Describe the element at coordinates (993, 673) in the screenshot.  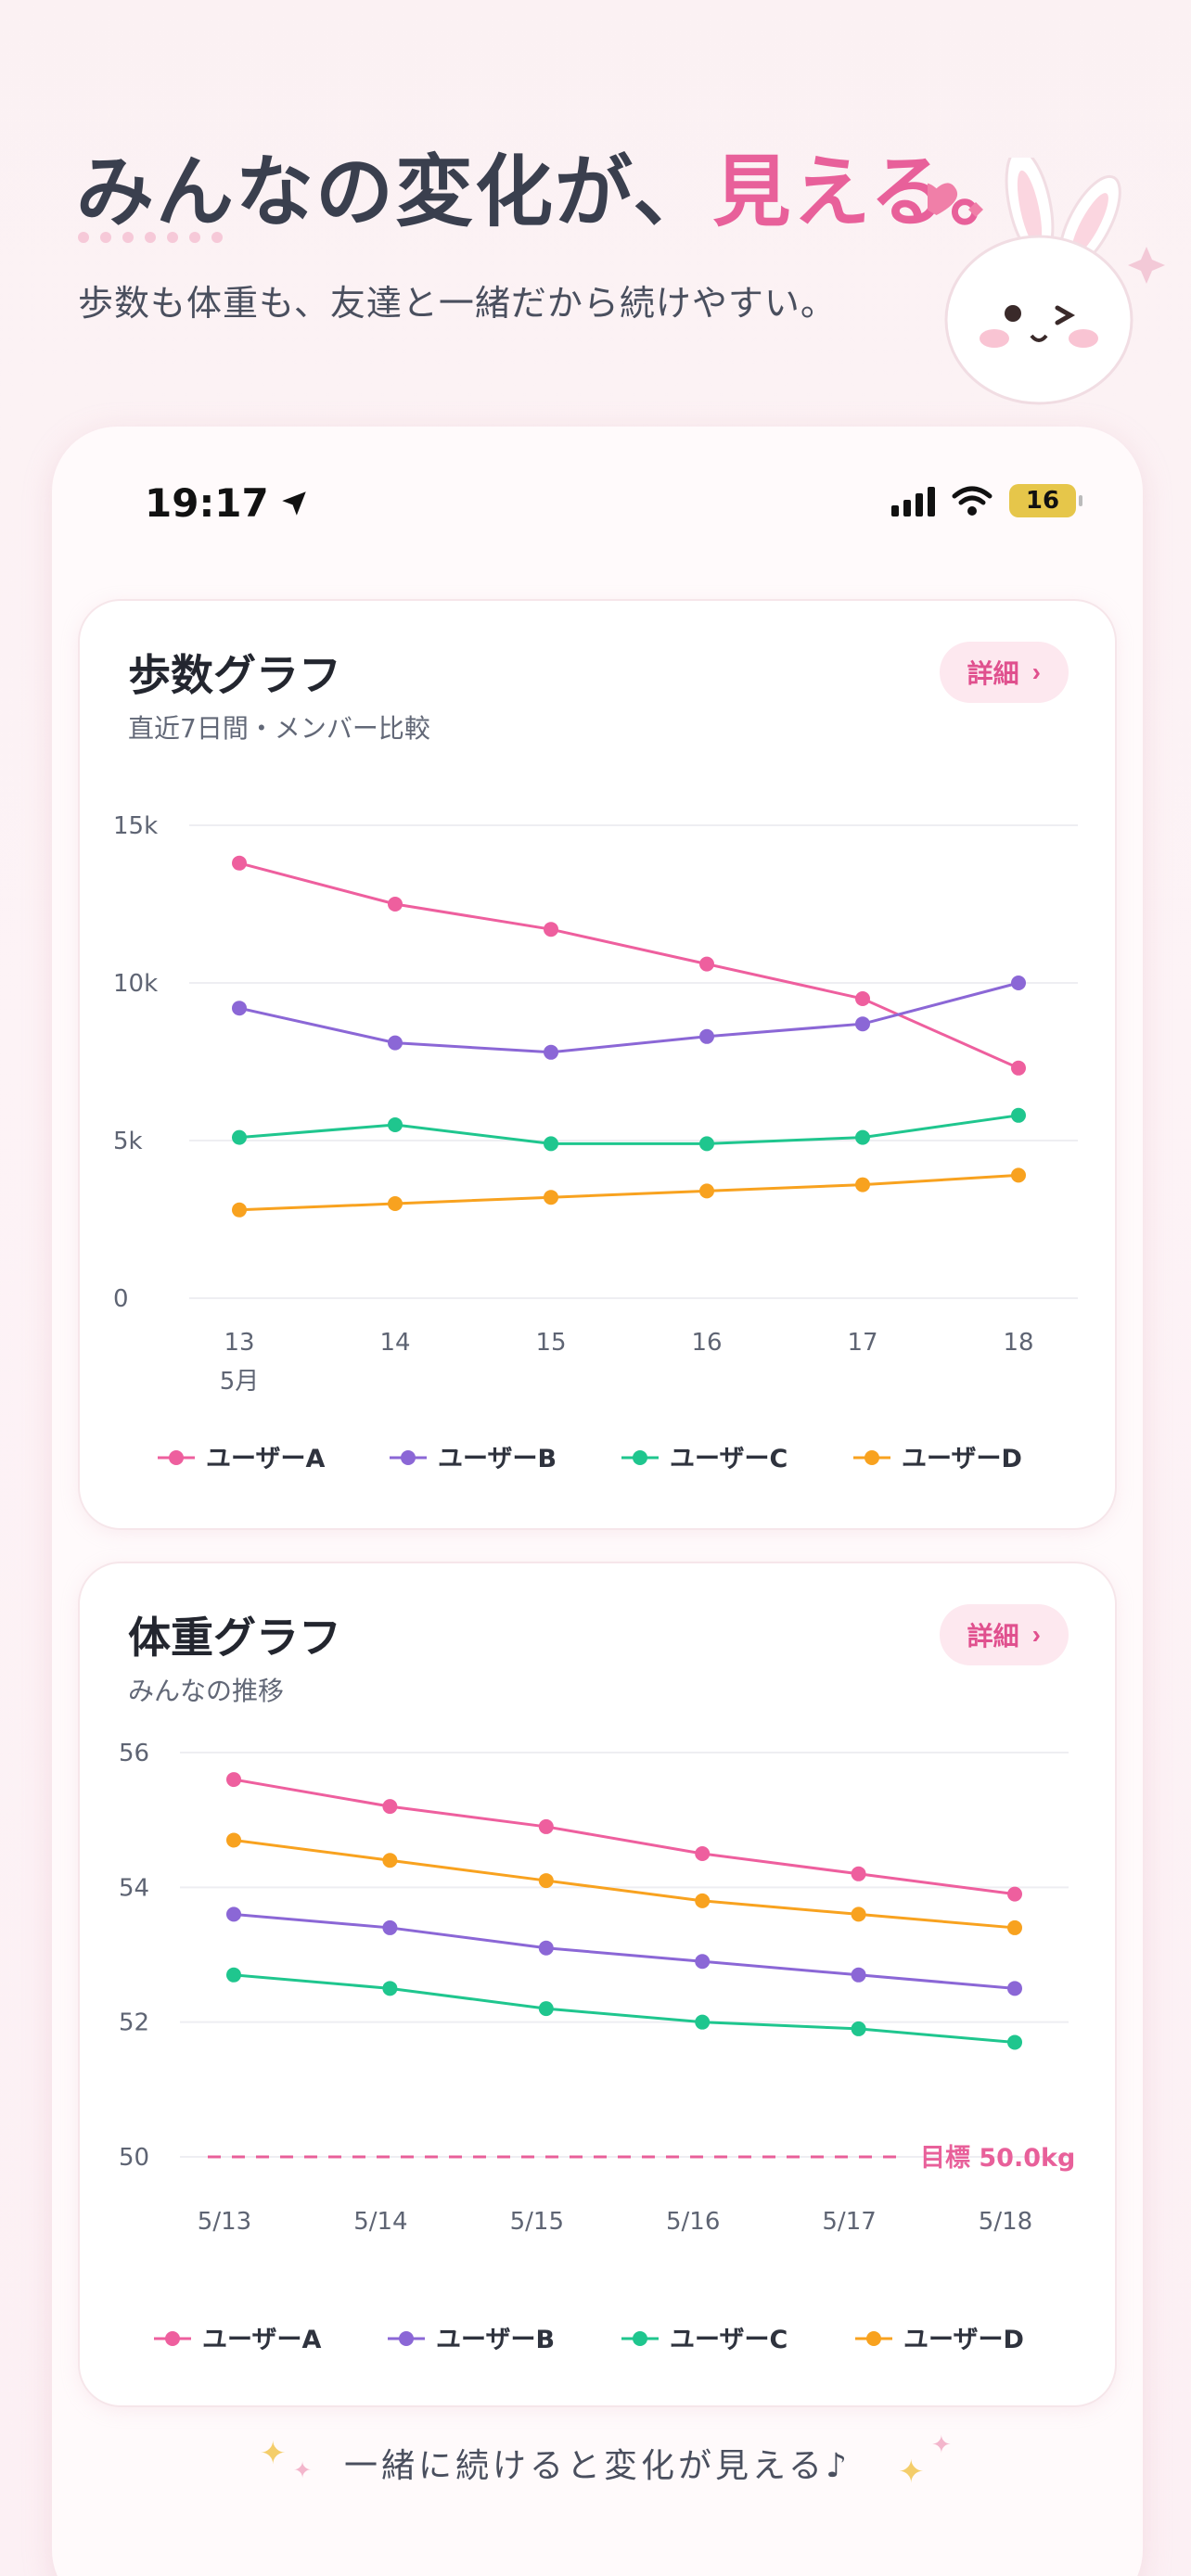
I see `steps-detail-label: 詳細` at that location.